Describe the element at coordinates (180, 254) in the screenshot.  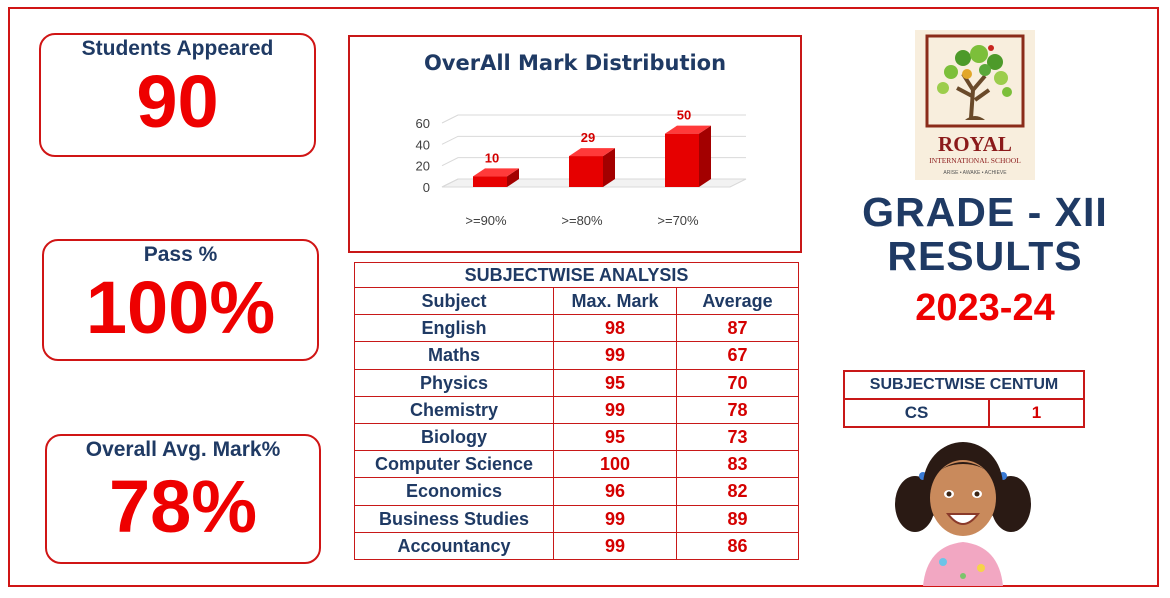
I see `pass-percent-label: Pass %` at that location.